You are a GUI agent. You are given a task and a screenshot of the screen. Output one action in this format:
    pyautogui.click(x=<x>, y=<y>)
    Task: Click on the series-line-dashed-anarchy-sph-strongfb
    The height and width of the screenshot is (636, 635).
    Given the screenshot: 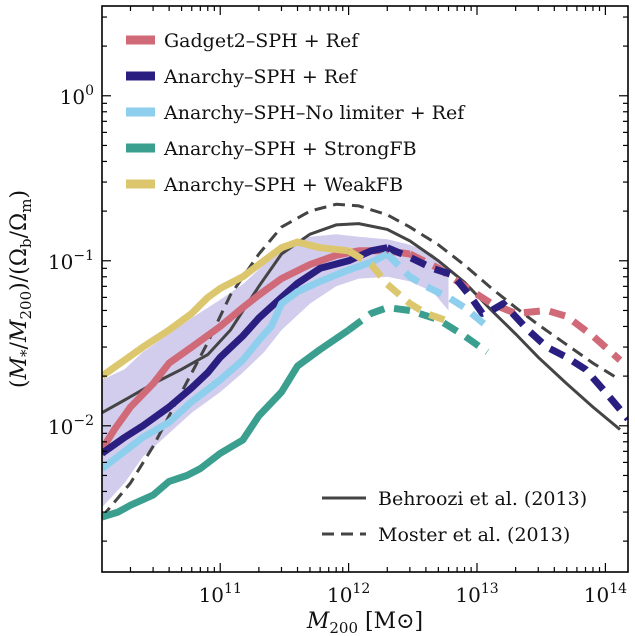 What is the action you would take?
    pyautogui.click(x=418, y=329)
    